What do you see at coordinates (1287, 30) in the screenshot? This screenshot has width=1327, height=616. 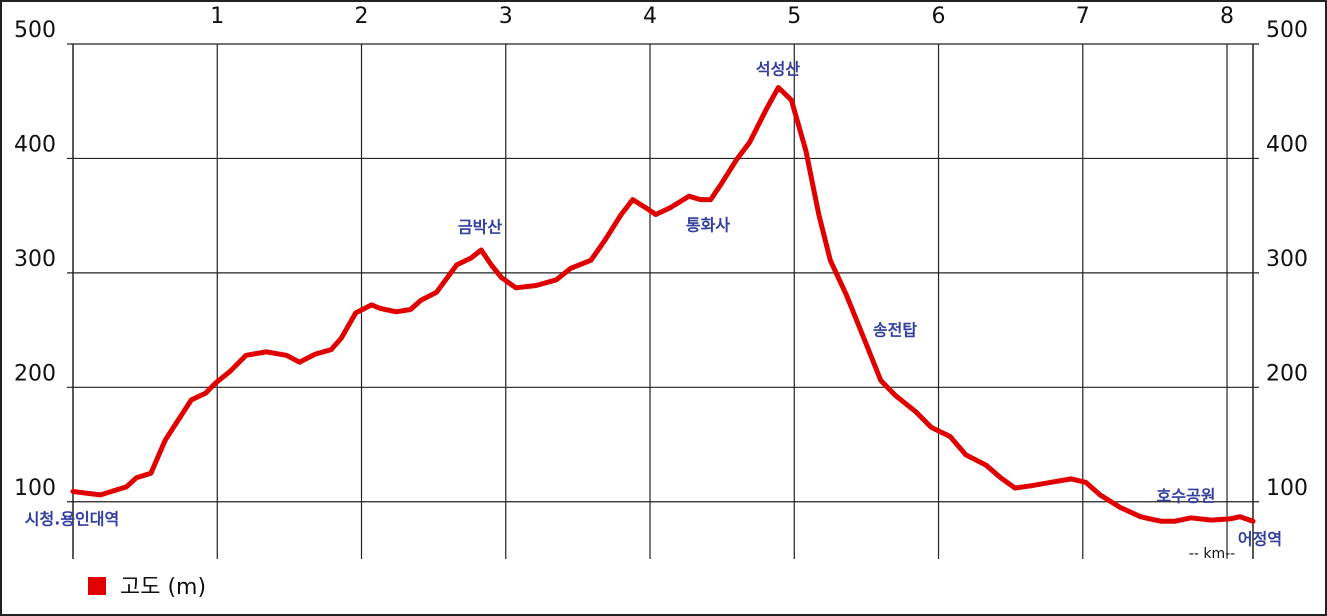 I see `y-tick-label-right: 500` at bounding box center [1287, 30].